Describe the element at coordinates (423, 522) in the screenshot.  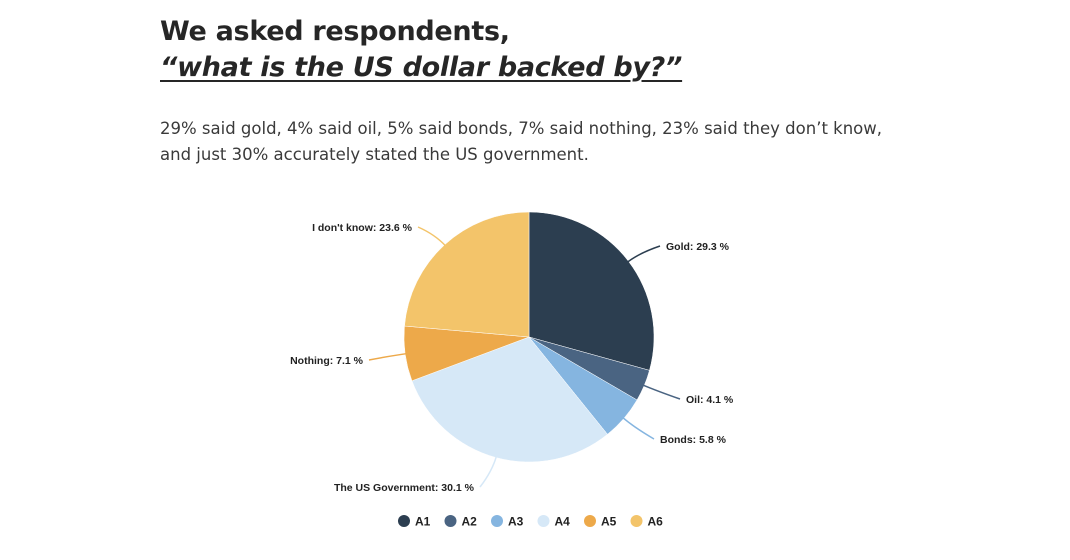
I see `legend-label: A1` at that location.